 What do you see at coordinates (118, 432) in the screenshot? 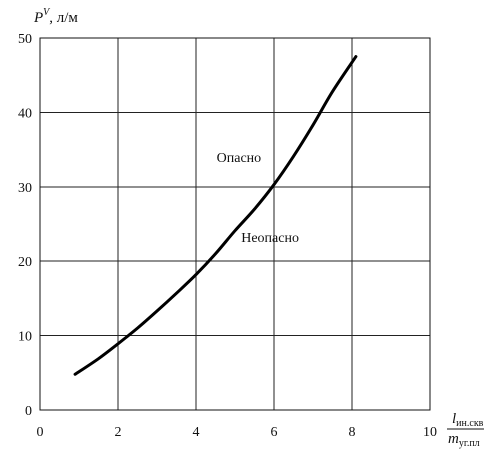
I see `x-tick-label: 2` at bounding box center [118, 432].